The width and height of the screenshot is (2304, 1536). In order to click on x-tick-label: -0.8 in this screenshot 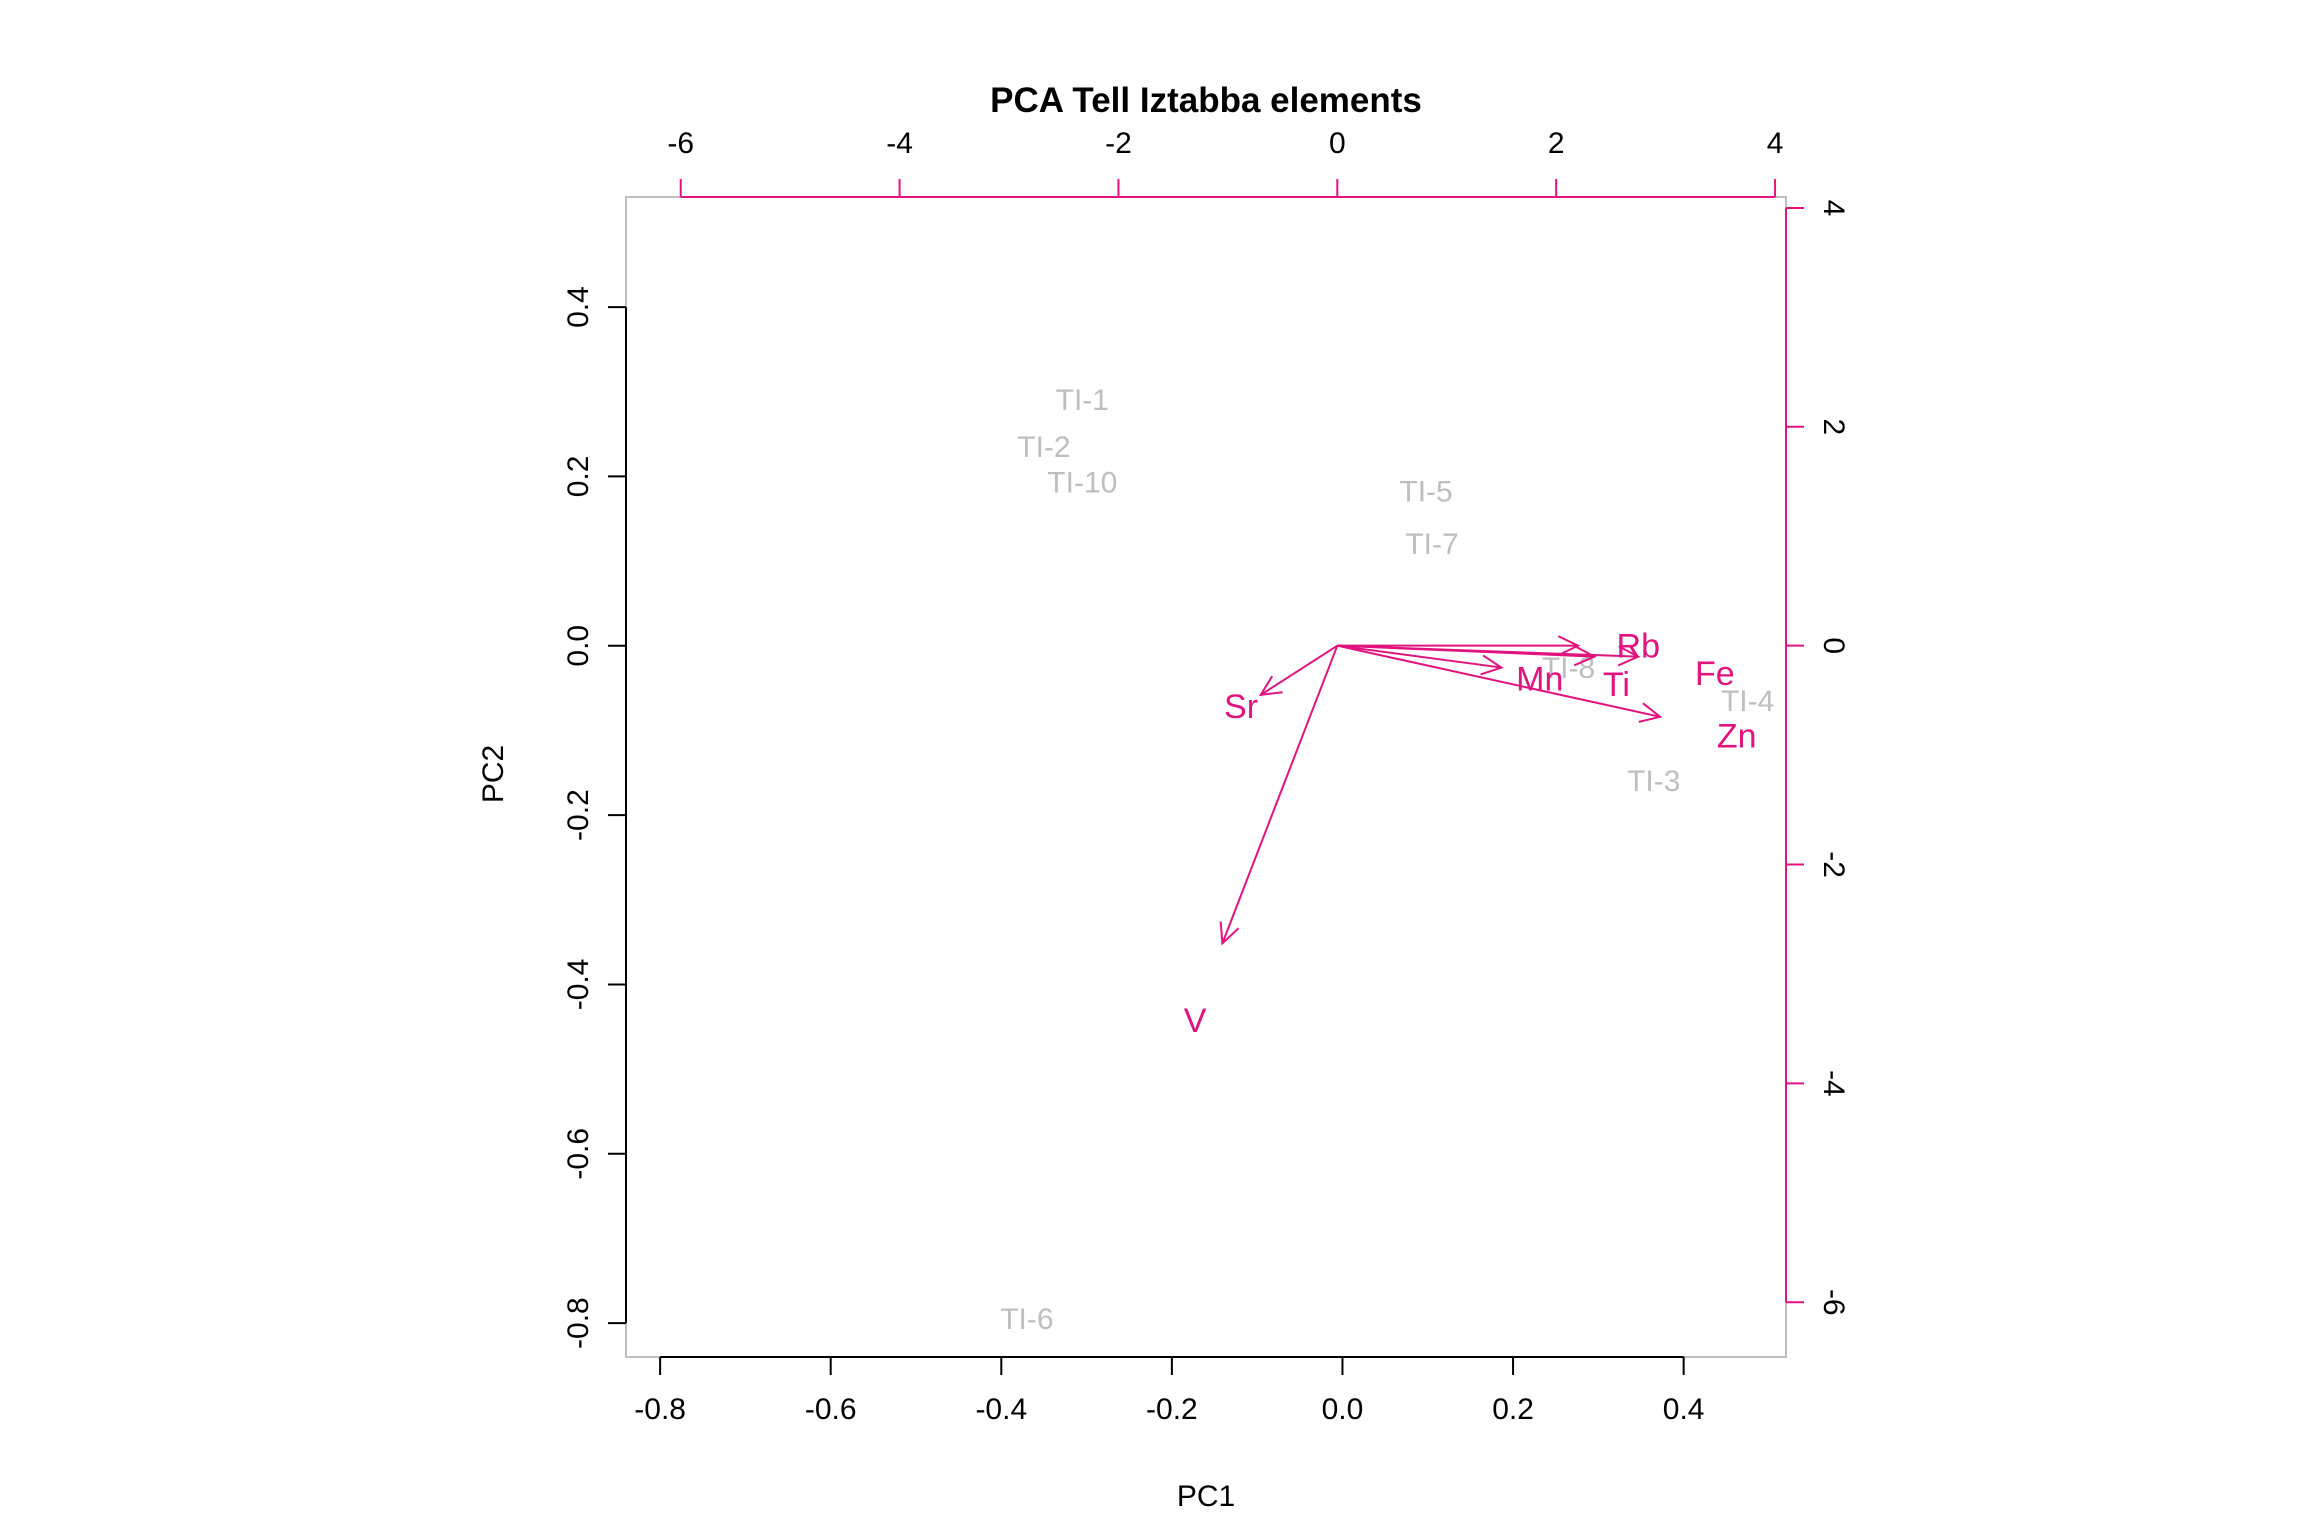, I will do `click(660, 1409)`.